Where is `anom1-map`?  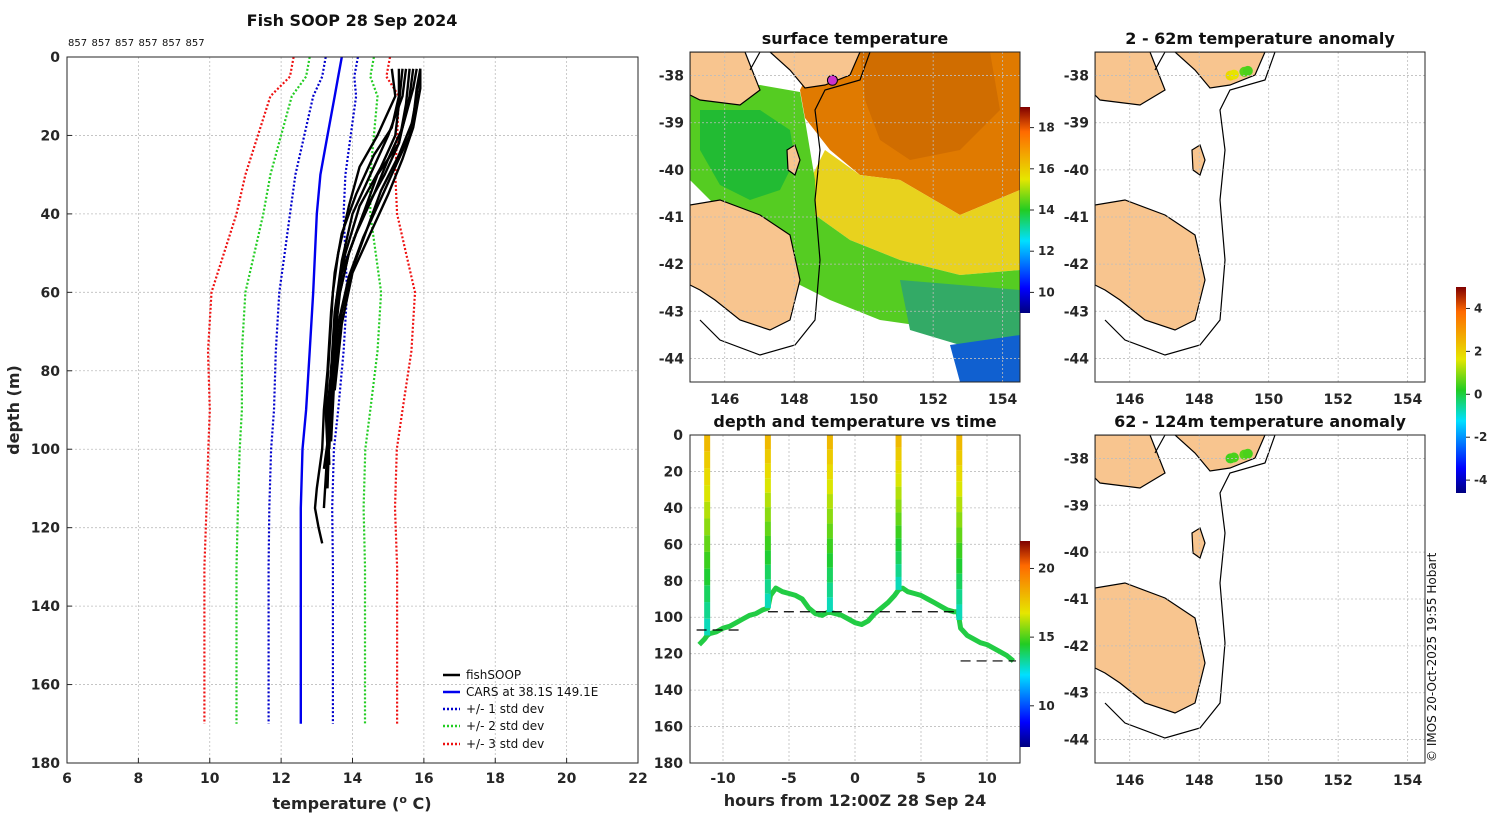
anom1-map is located at coordinates (1185, 204).